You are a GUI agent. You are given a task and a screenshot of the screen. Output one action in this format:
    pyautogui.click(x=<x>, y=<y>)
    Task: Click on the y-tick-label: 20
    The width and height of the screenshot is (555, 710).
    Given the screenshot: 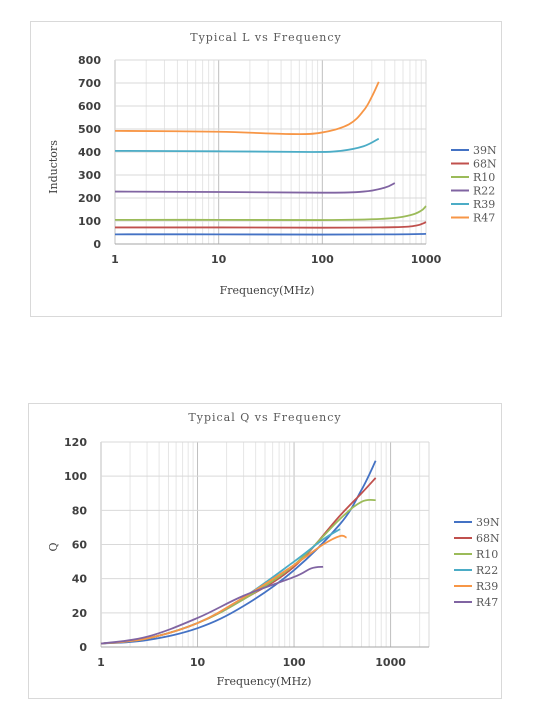 What is the action you would take?
    pyautogui.click(x=80, y=613)
    